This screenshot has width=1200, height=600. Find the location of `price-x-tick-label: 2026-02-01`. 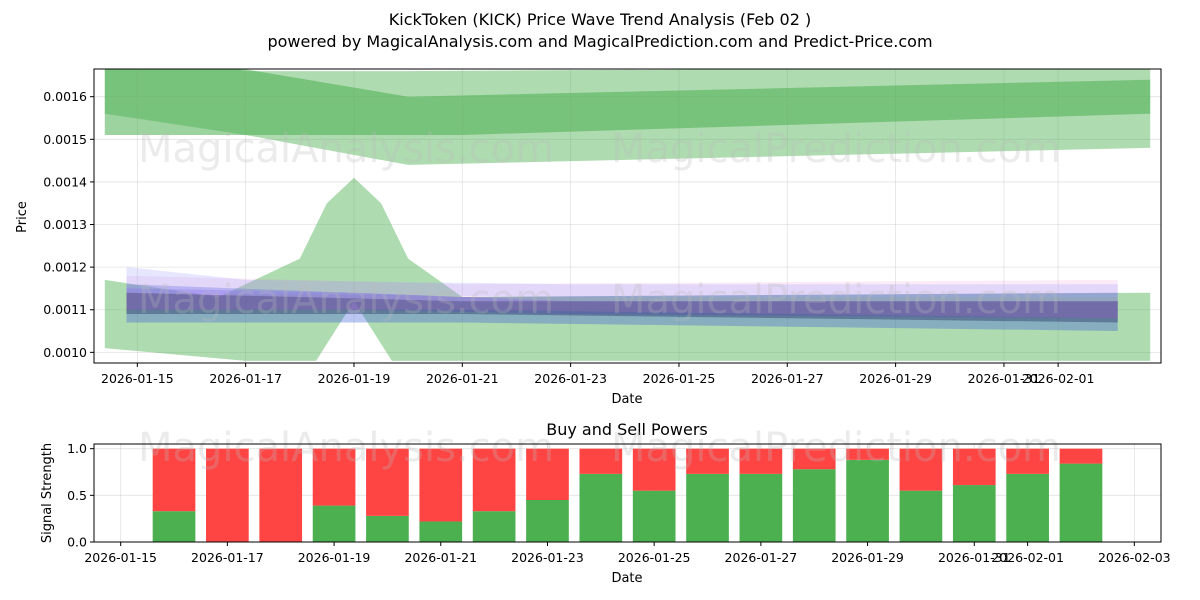

price-x-tick-label: 2026-02-01 is located at coordinates (1058, 378).